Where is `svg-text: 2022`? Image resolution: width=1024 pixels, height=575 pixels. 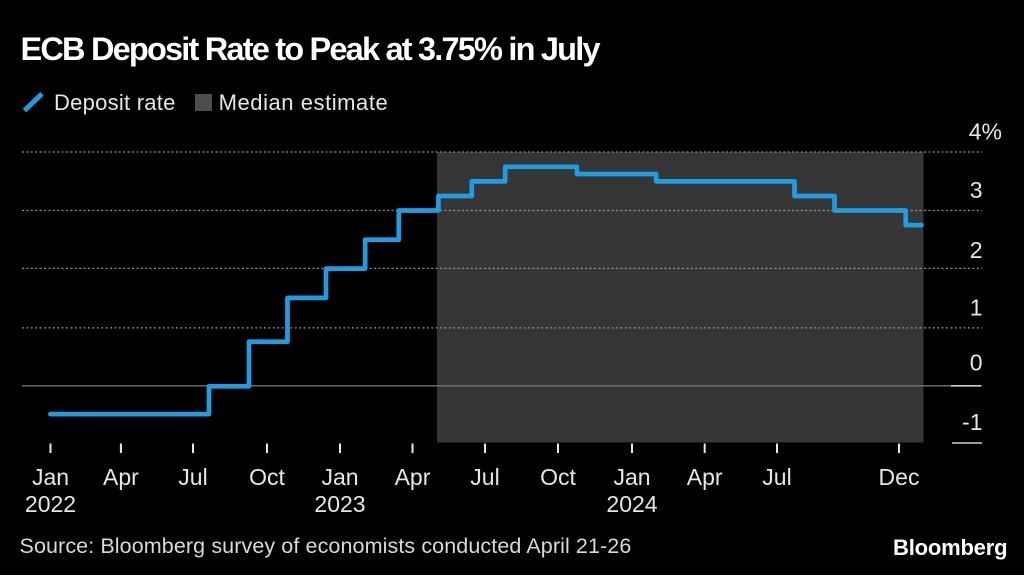 svg-text: 2022 is located at coordinates (50, 504).